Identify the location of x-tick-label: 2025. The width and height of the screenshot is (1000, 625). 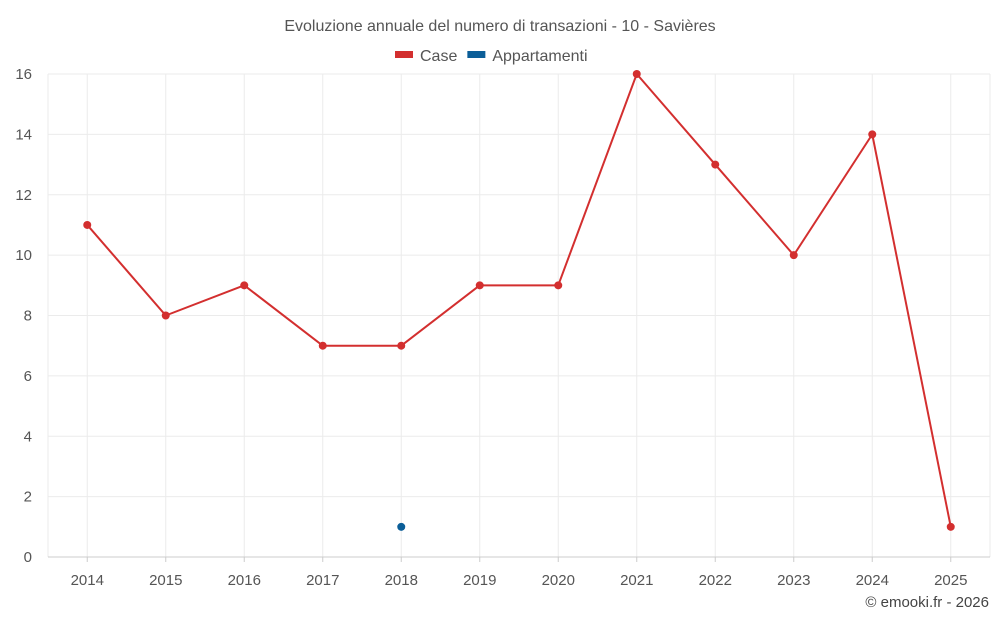
(950, 580).